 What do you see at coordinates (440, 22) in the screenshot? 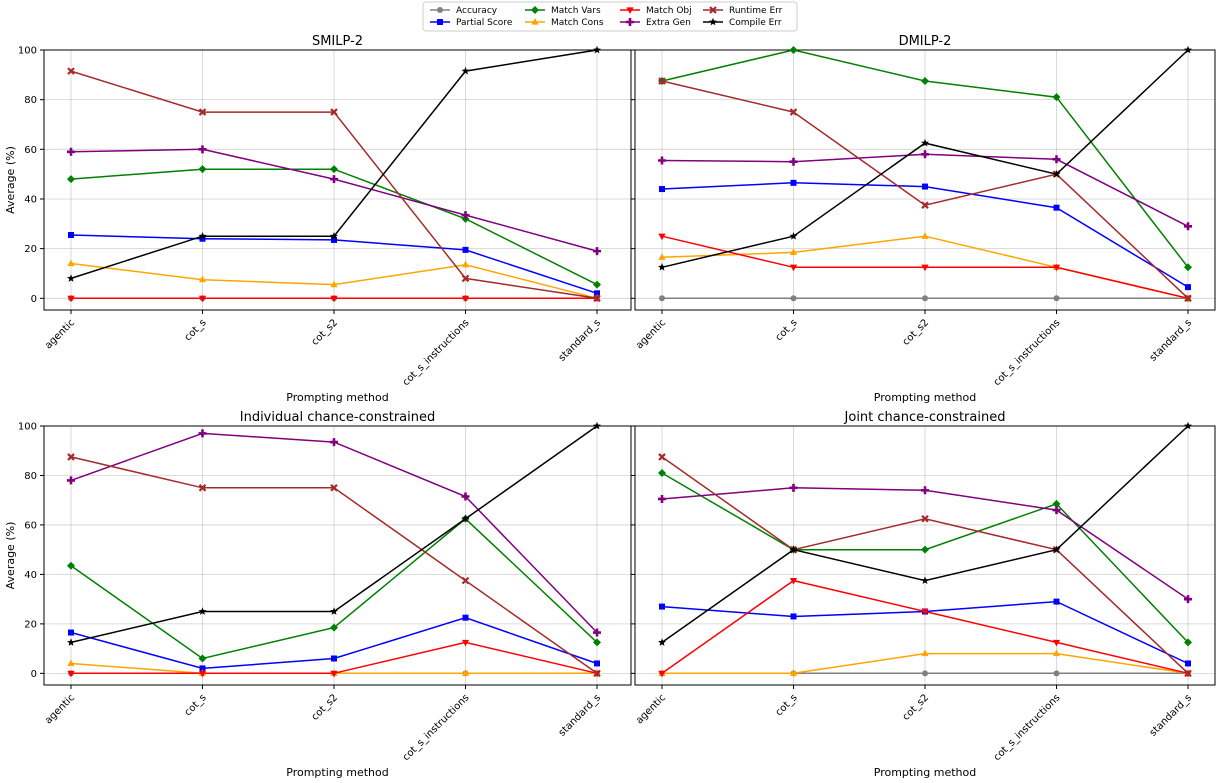
I see `legend-marker-partial-score` at bounding box center [440, 22].